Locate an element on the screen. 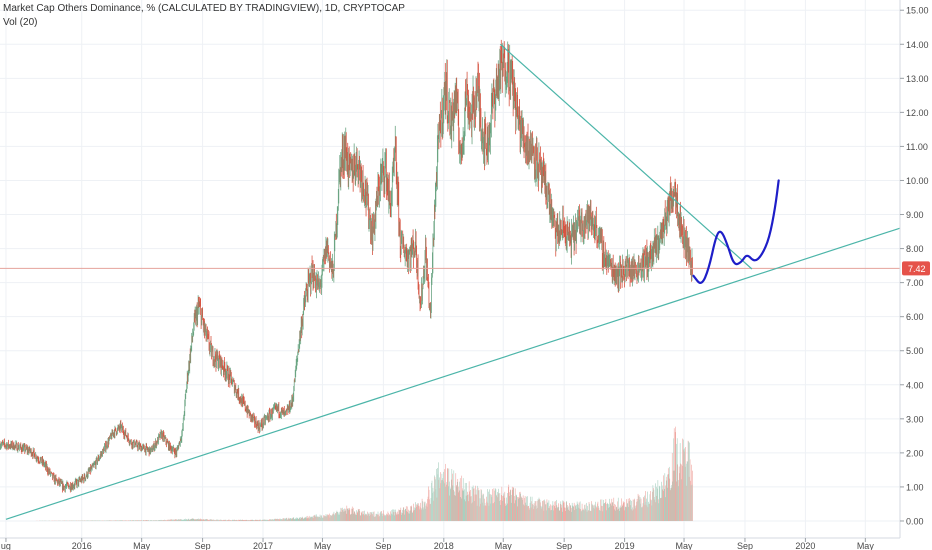 The image size is (932, 550). x-tick-label: Sep is located at coordinates (203, 545).